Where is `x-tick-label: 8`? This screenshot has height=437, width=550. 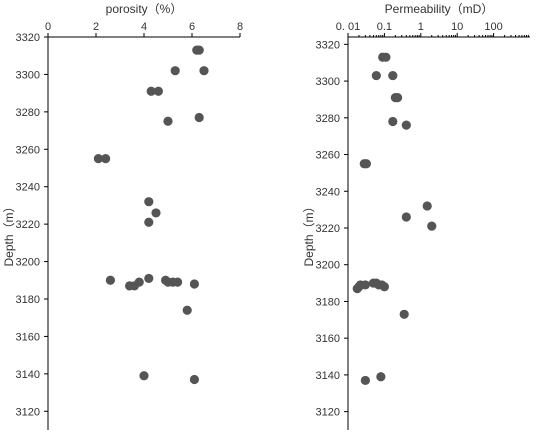 x-tick-label: 8 is located at coordinates (240, 27).